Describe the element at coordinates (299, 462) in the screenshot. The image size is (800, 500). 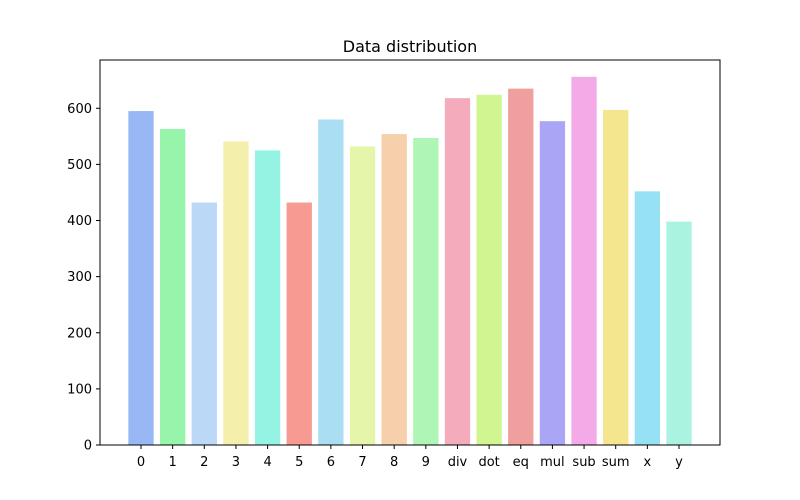
I see `x-tick-label-5: 5` at that location.